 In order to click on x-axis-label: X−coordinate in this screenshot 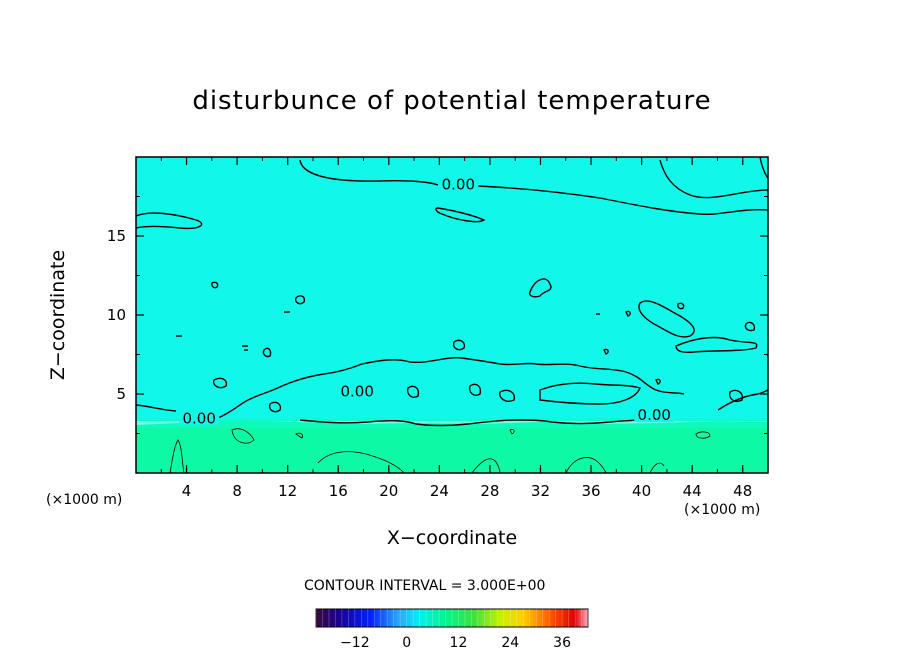, I will do `click(452, 538)`.